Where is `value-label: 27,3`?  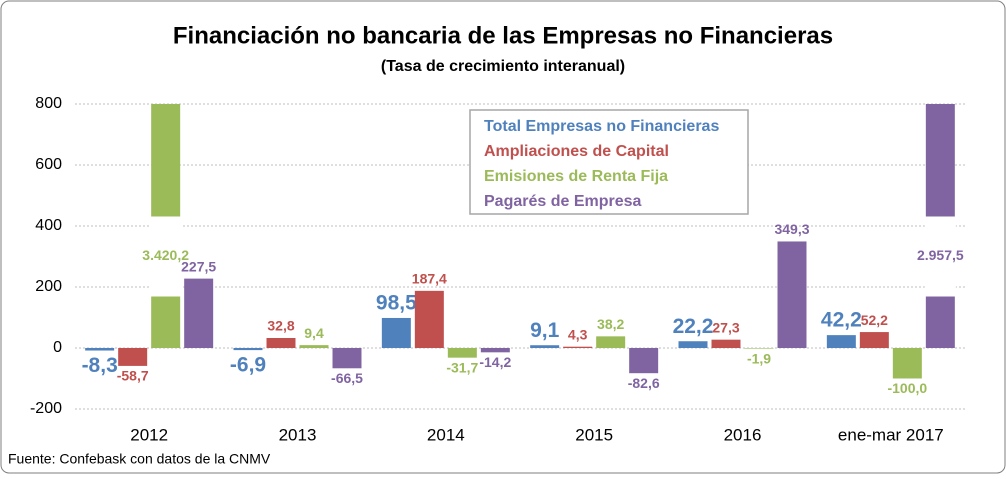
value-label: 27,3 is located at coordinates (725, 327).